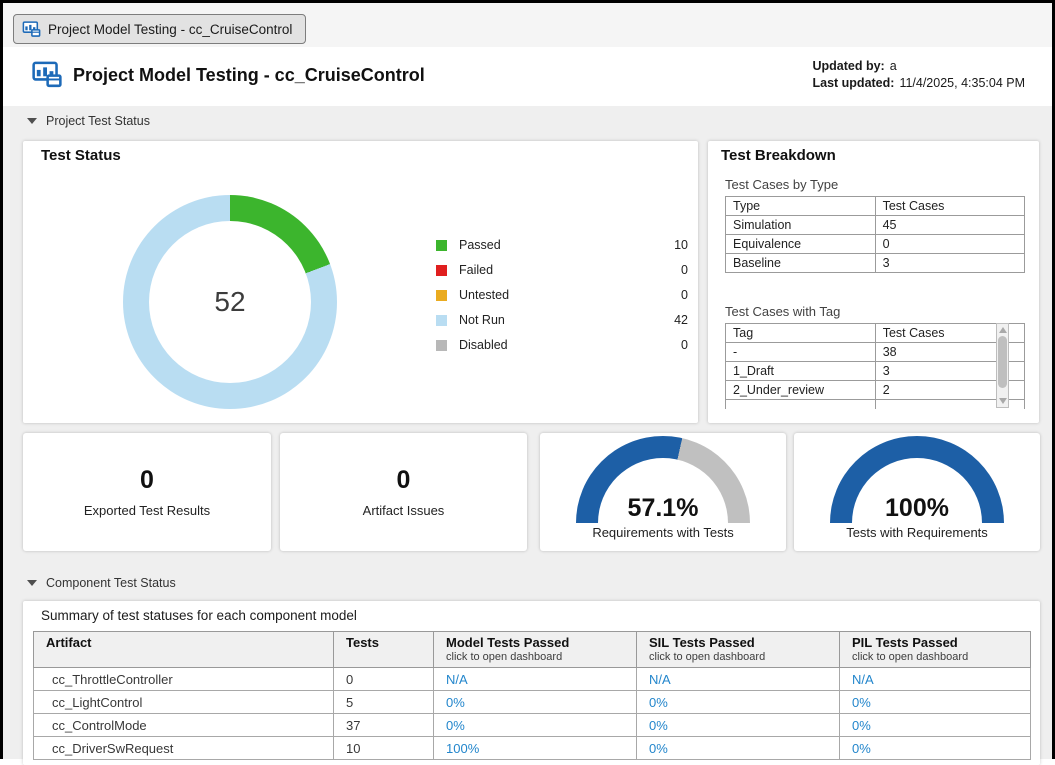 Image resolution: width=1055 pixels, height=765 pixels. Describe the element at coordinates (532, 748) in the screenshot. I see `table-row: cc_DriverSwRequest 10 100% 0% 0%` at that location.